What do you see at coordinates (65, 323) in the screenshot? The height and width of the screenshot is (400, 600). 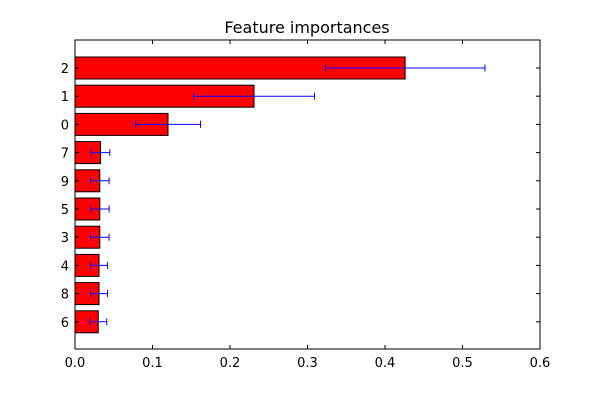 I see `y-tick-label-6: 6` at bounding box center [65, 323].